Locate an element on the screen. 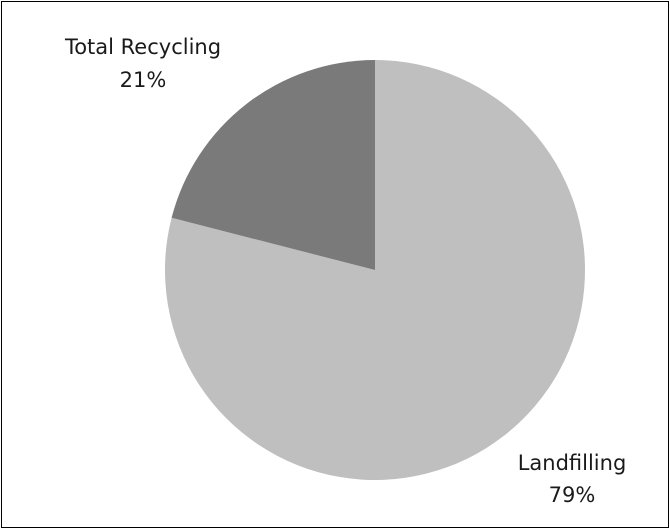 The width and height of the screenshot is (670, 529). slice-label-landfilling: Landfilling is located at coordinates (572, 463).